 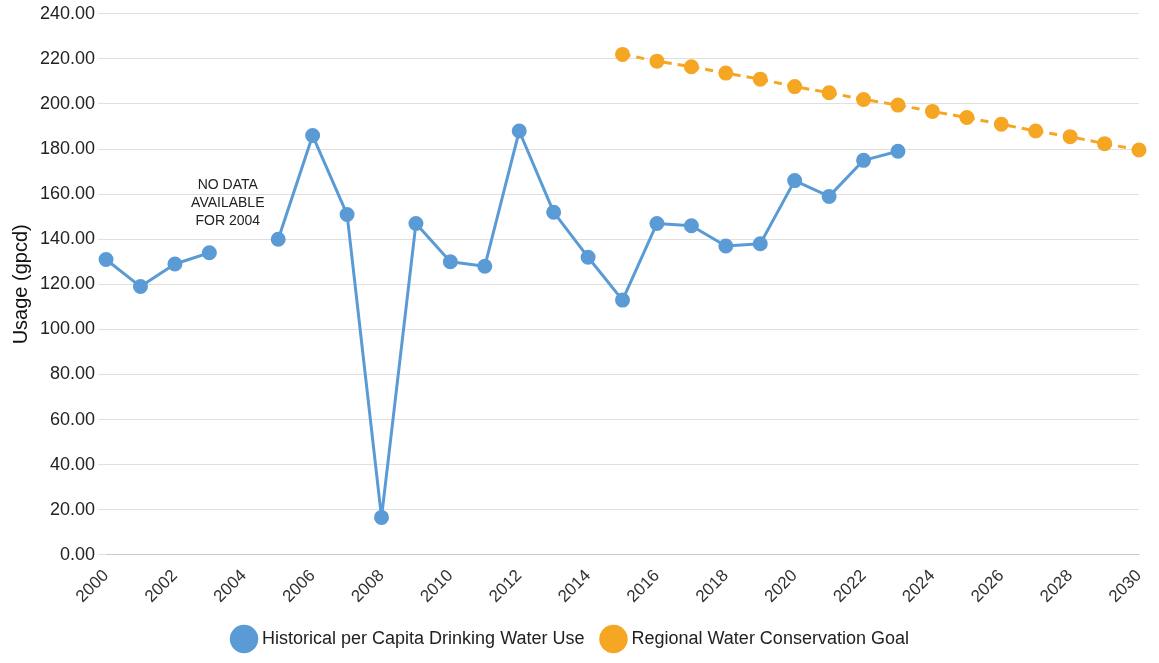 I want to click on y-tick-label: 140.00, so click(x=67, y=238).